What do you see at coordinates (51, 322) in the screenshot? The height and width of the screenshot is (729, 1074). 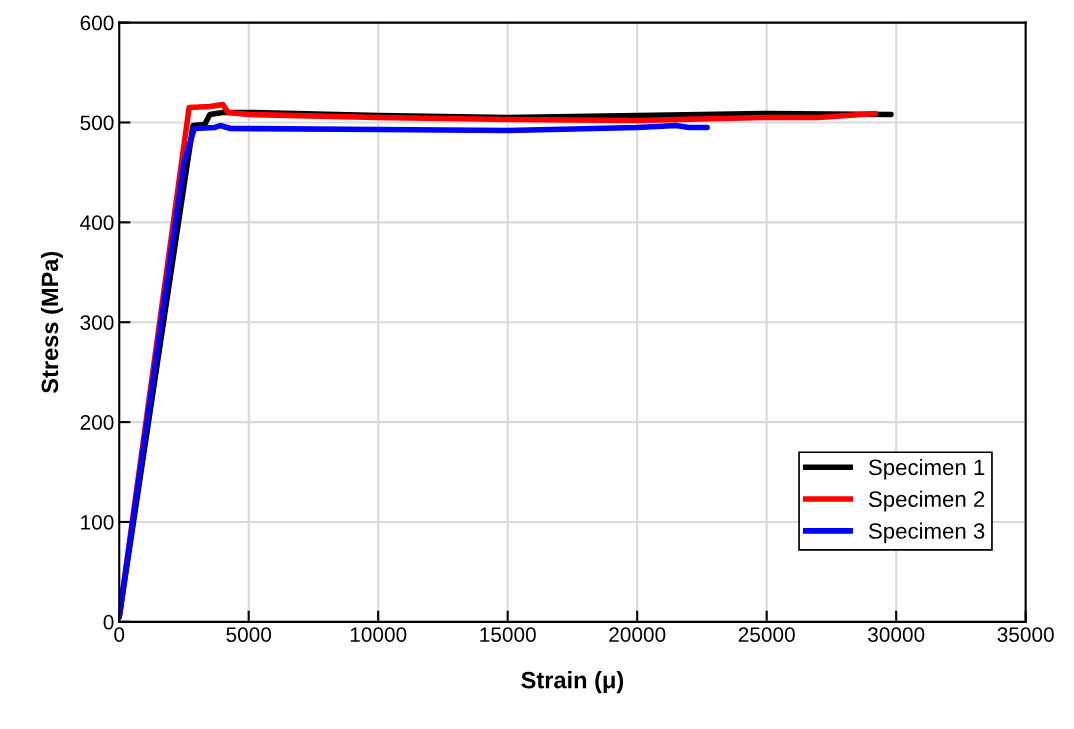 I see `y-axis-title: Stress (MPa)` at bounding box center [51, 322].